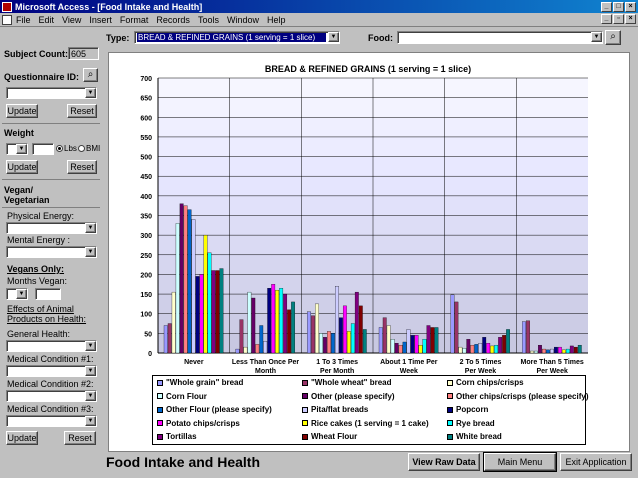  I want to click on food-search-button: ⌕, so click(613, 37).